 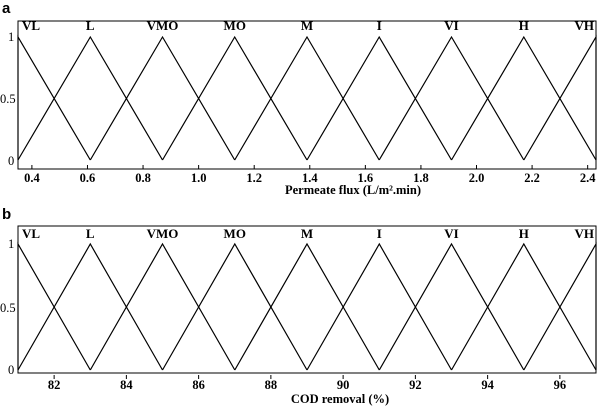 What do you see at coordinates (307, 383) in the screenshot?
I see `panel-b-x-ticks: 82 84 86 88 90 92 94 96` at bounding box center [307, 383].